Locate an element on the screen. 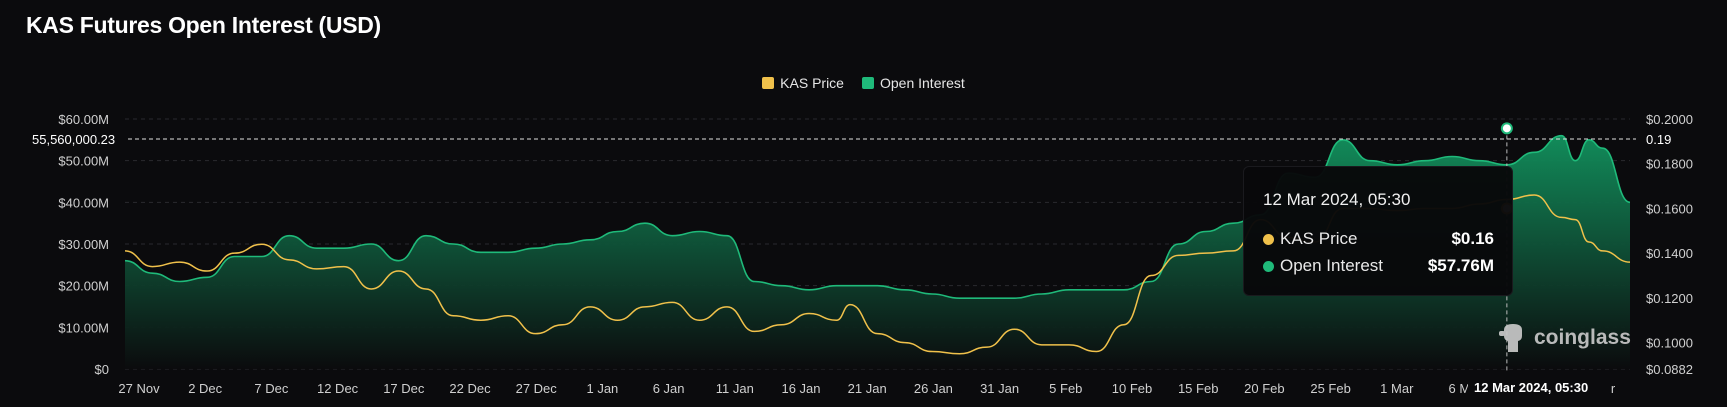 The height and width of the screenshot is (407, 1727). x-tick-label: 22 Dec is located at coordinates (470, 388).